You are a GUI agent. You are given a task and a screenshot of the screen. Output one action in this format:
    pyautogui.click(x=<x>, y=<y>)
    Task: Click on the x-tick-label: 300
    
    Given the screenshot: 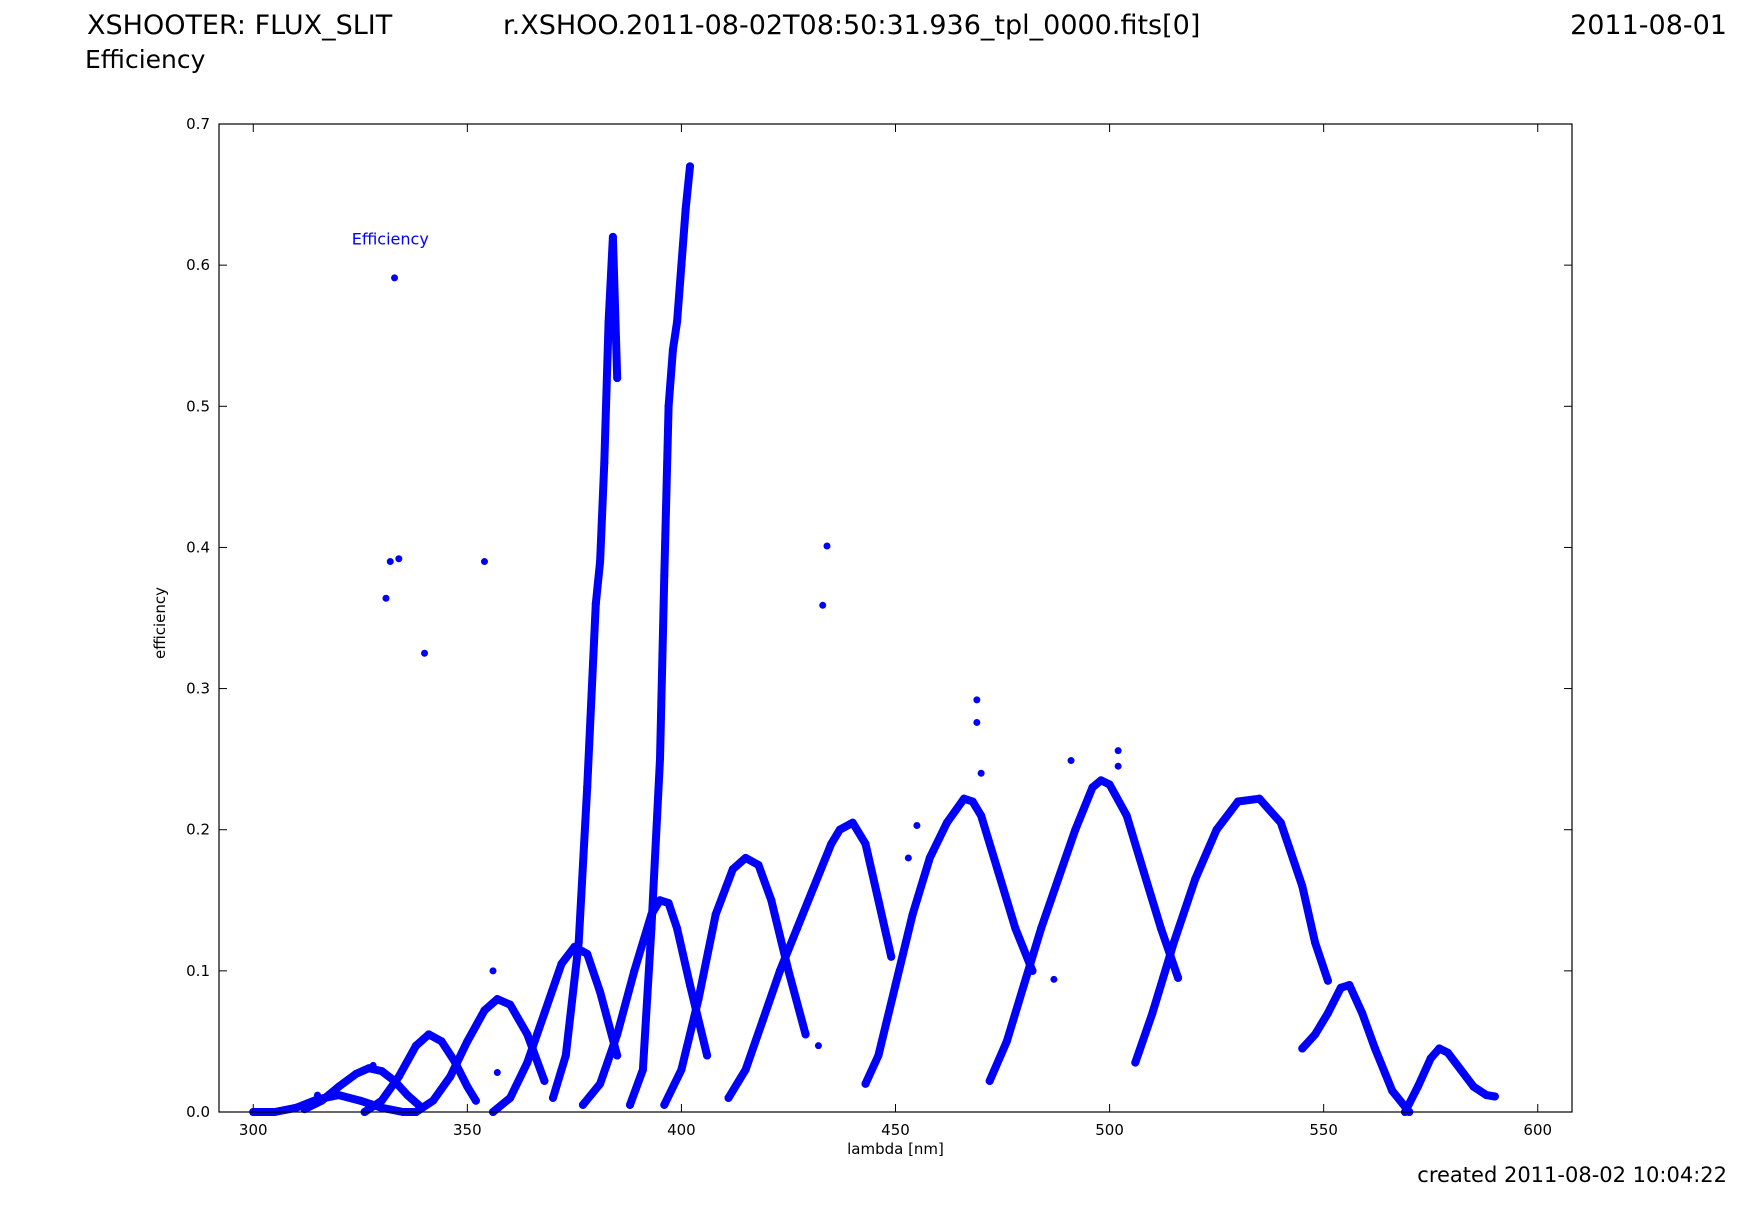 What is the action you would take?
    pyautogui.click(x=253, y=1130)
    